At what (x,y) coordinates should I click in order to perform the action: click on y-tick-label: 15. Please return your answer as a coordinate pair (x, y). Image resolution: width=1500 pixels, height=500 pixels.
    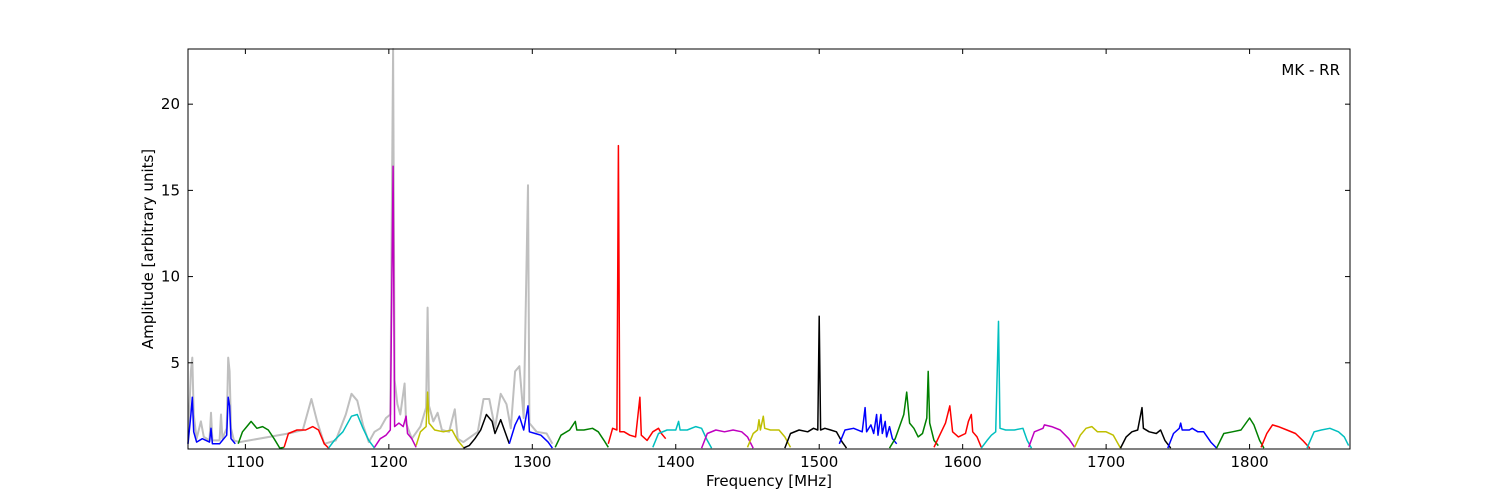
    Looking at the image, I should click on (170, 190).